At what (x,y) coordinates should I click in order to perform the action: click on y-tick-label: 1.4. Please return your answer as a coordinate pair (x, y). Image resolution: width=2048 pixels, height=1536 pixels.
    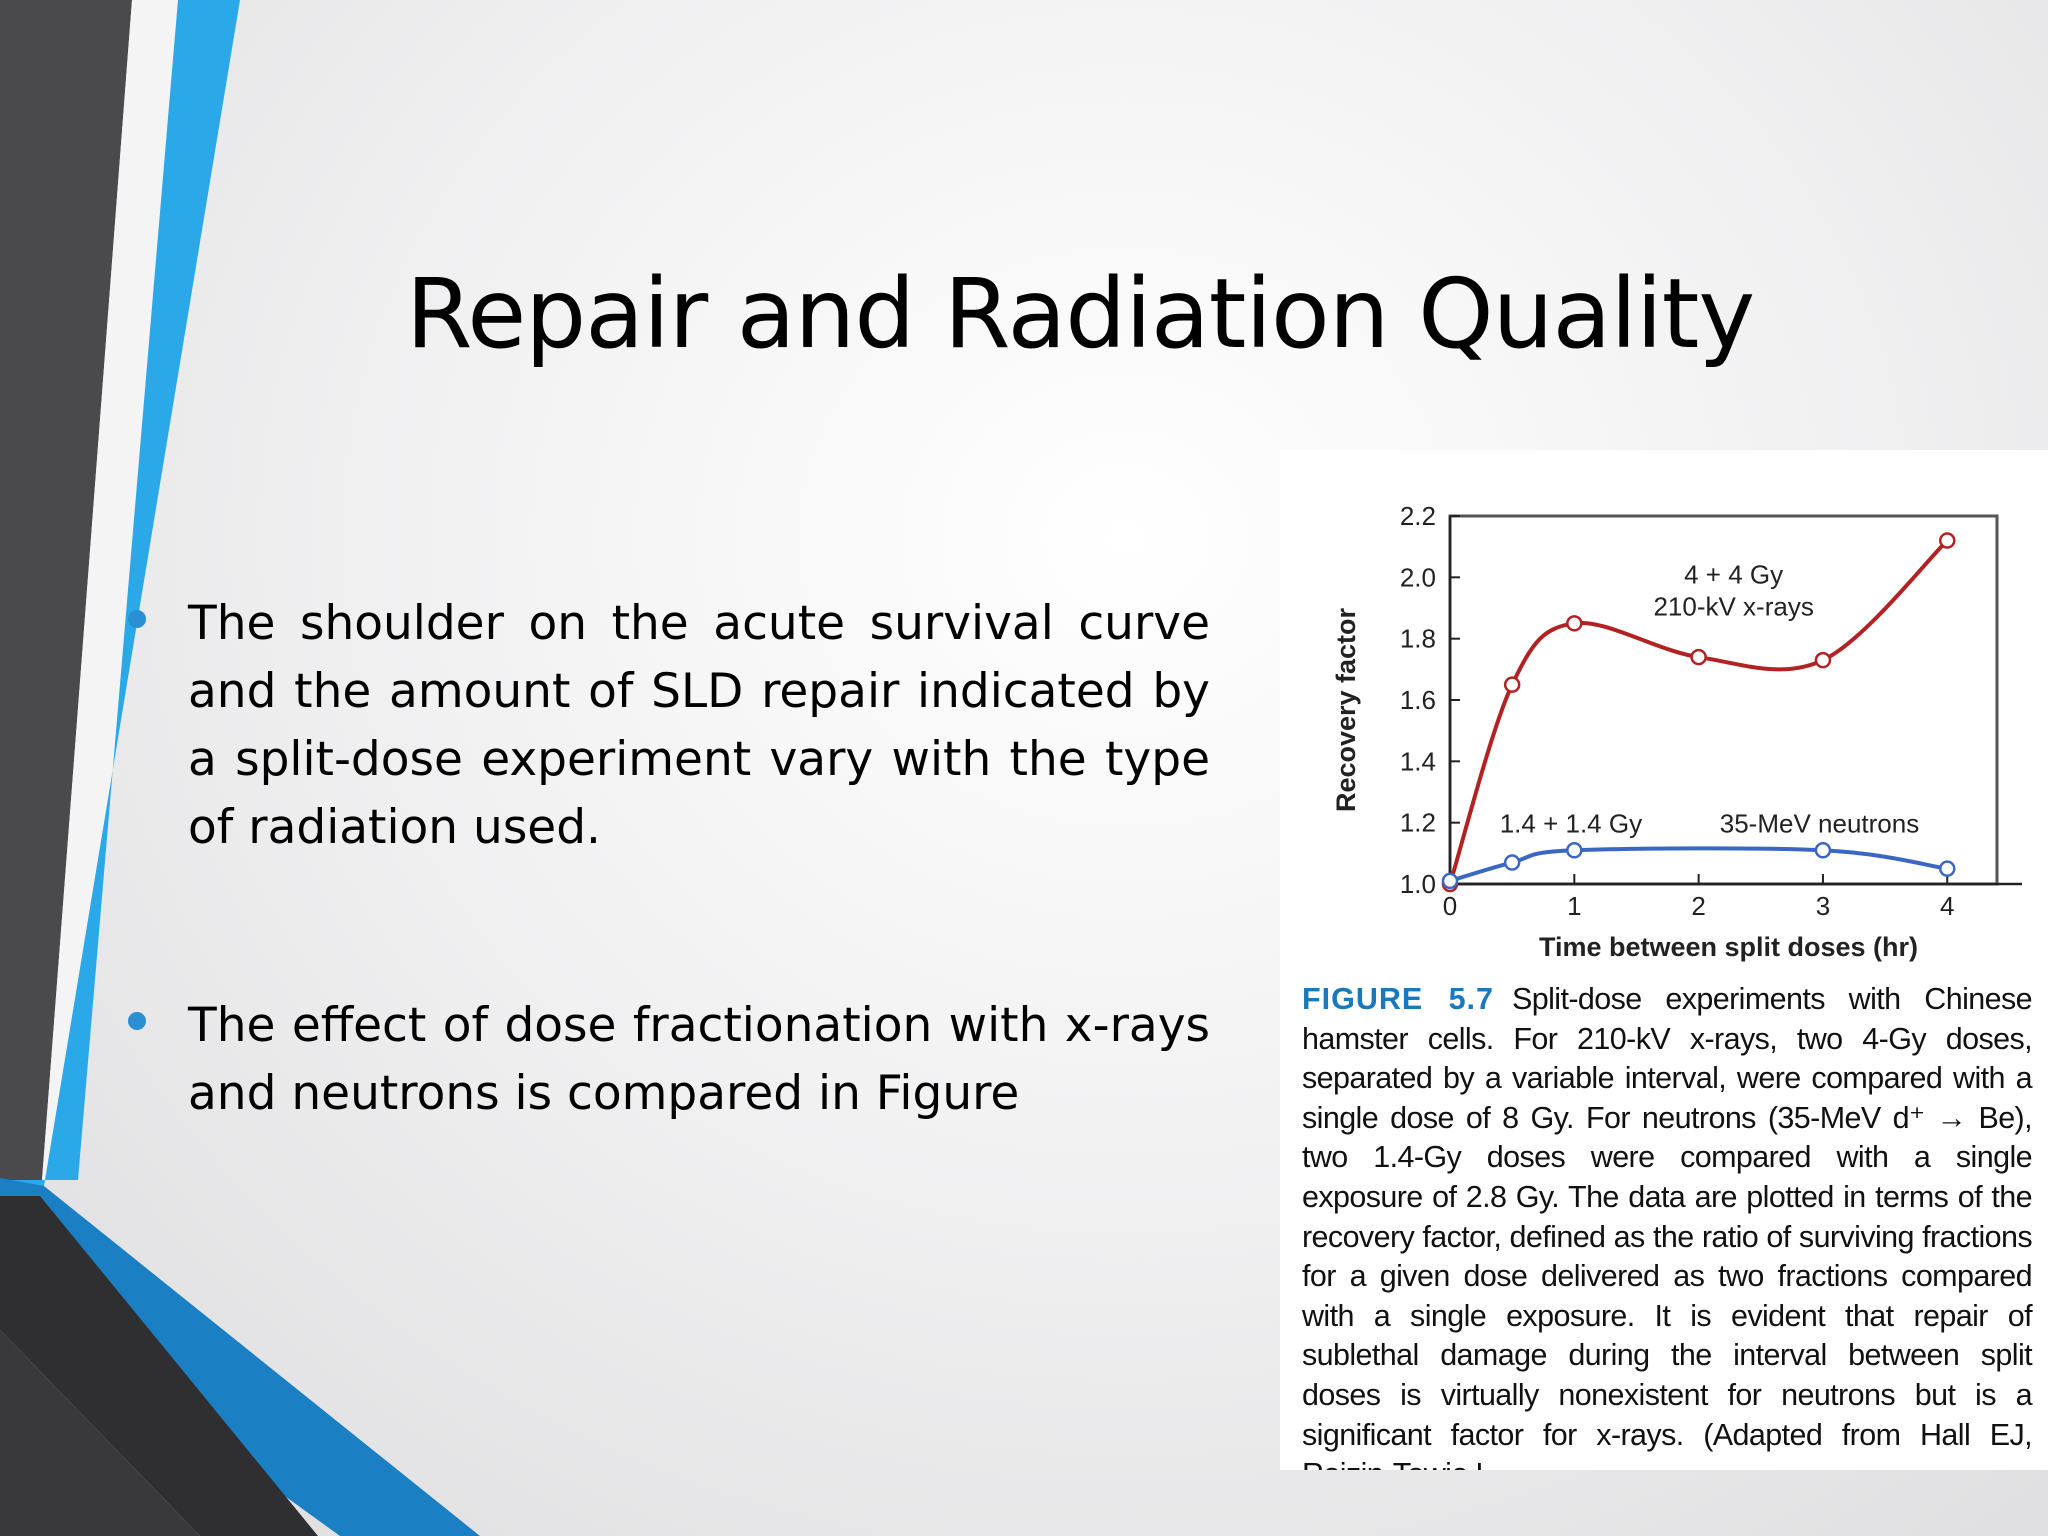
    Looking at the image, I should click on (1418, 761).